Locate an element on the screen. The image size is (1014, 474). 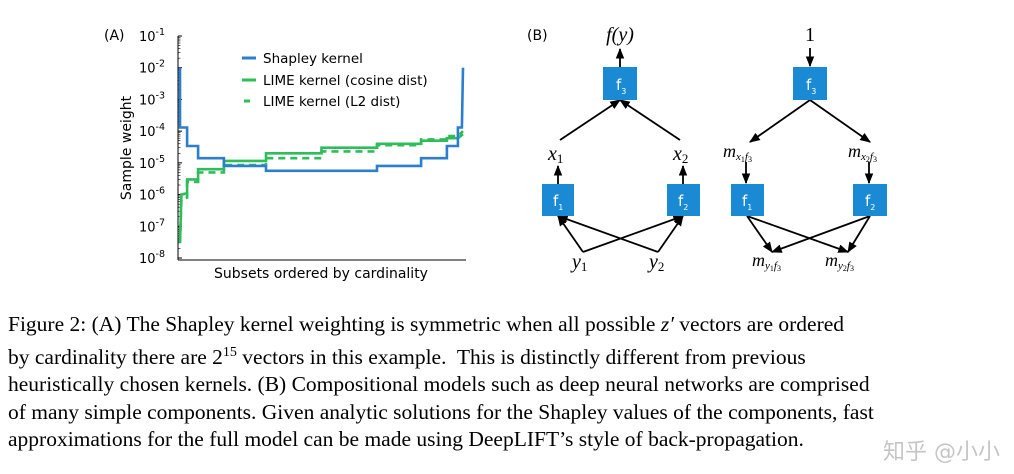
x-axis-label: Subsets ordered by cardinality is located at coordinates (321, 274).